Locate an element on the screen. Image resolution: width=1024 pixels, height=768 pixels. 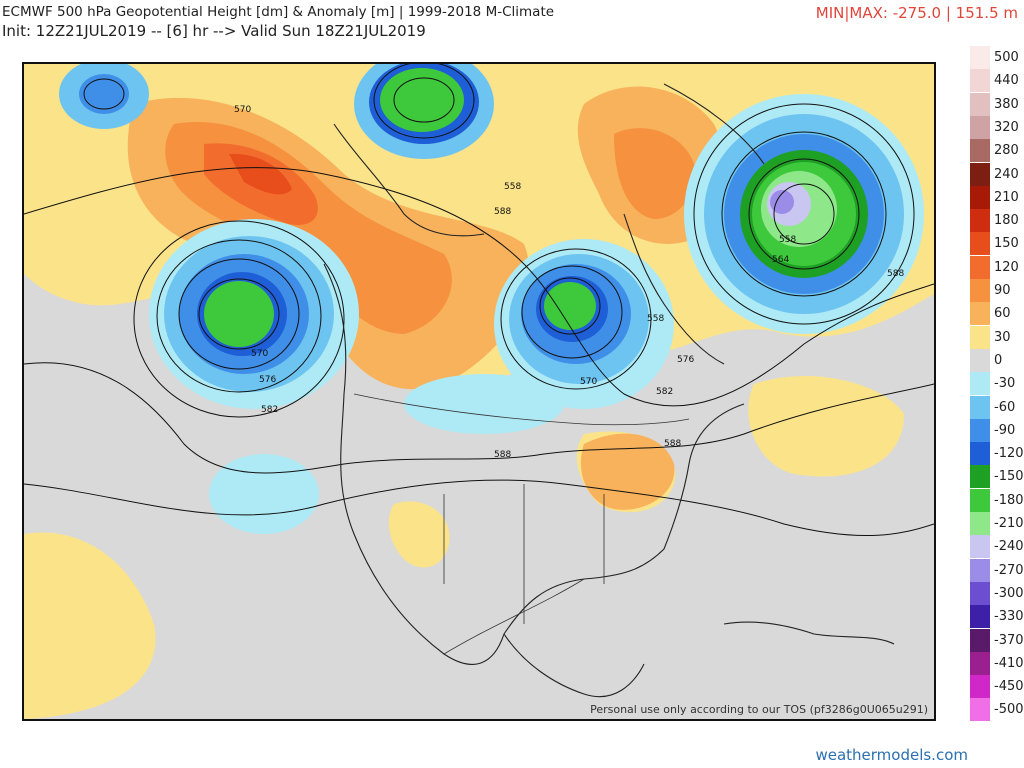
legend-label: -60 is located at coordinates (1005, 407).